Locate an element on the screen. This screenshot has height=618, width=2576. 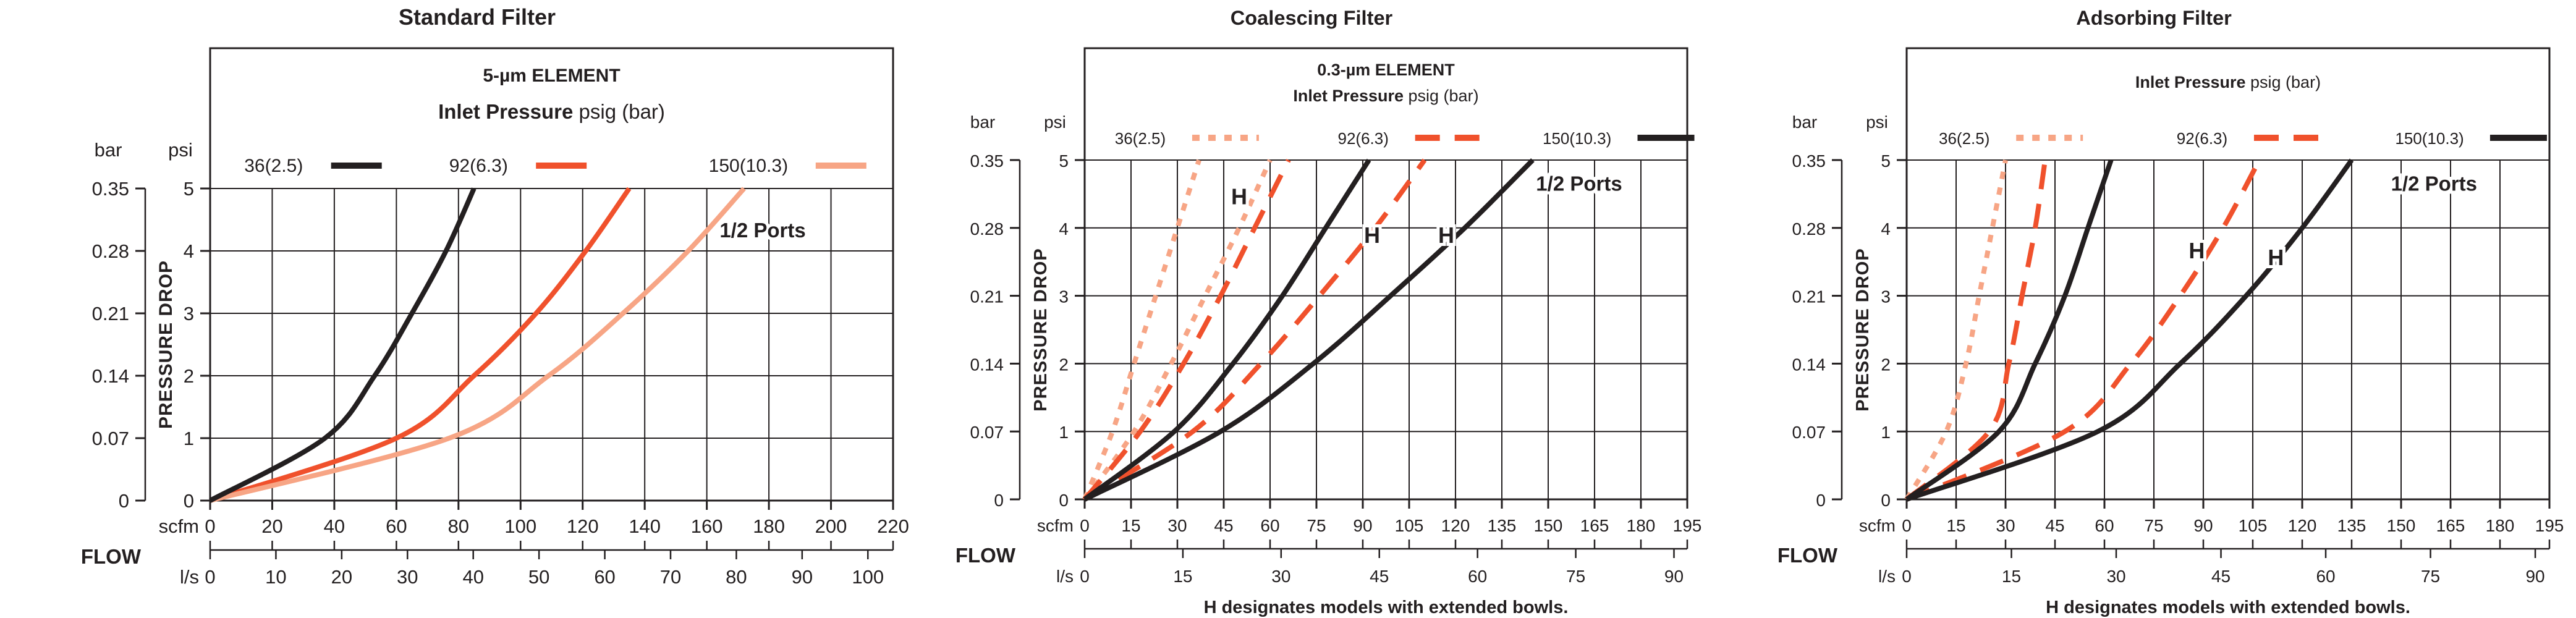
scfm-tick-label: 100 is located at coordinates (520, 526).